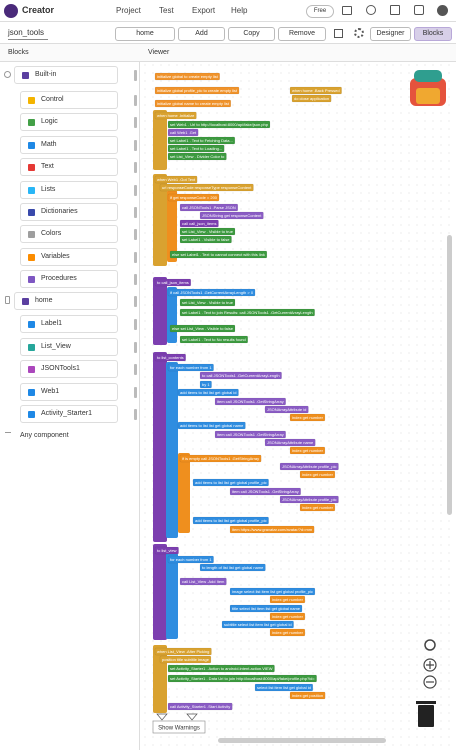 Image resolution: width=456 pixels, height=750 pixels. What do you see at coordinates (186, 659) in the screenshot?
I see `block-label: position title subtitle image` at bounding box center [186, 659].